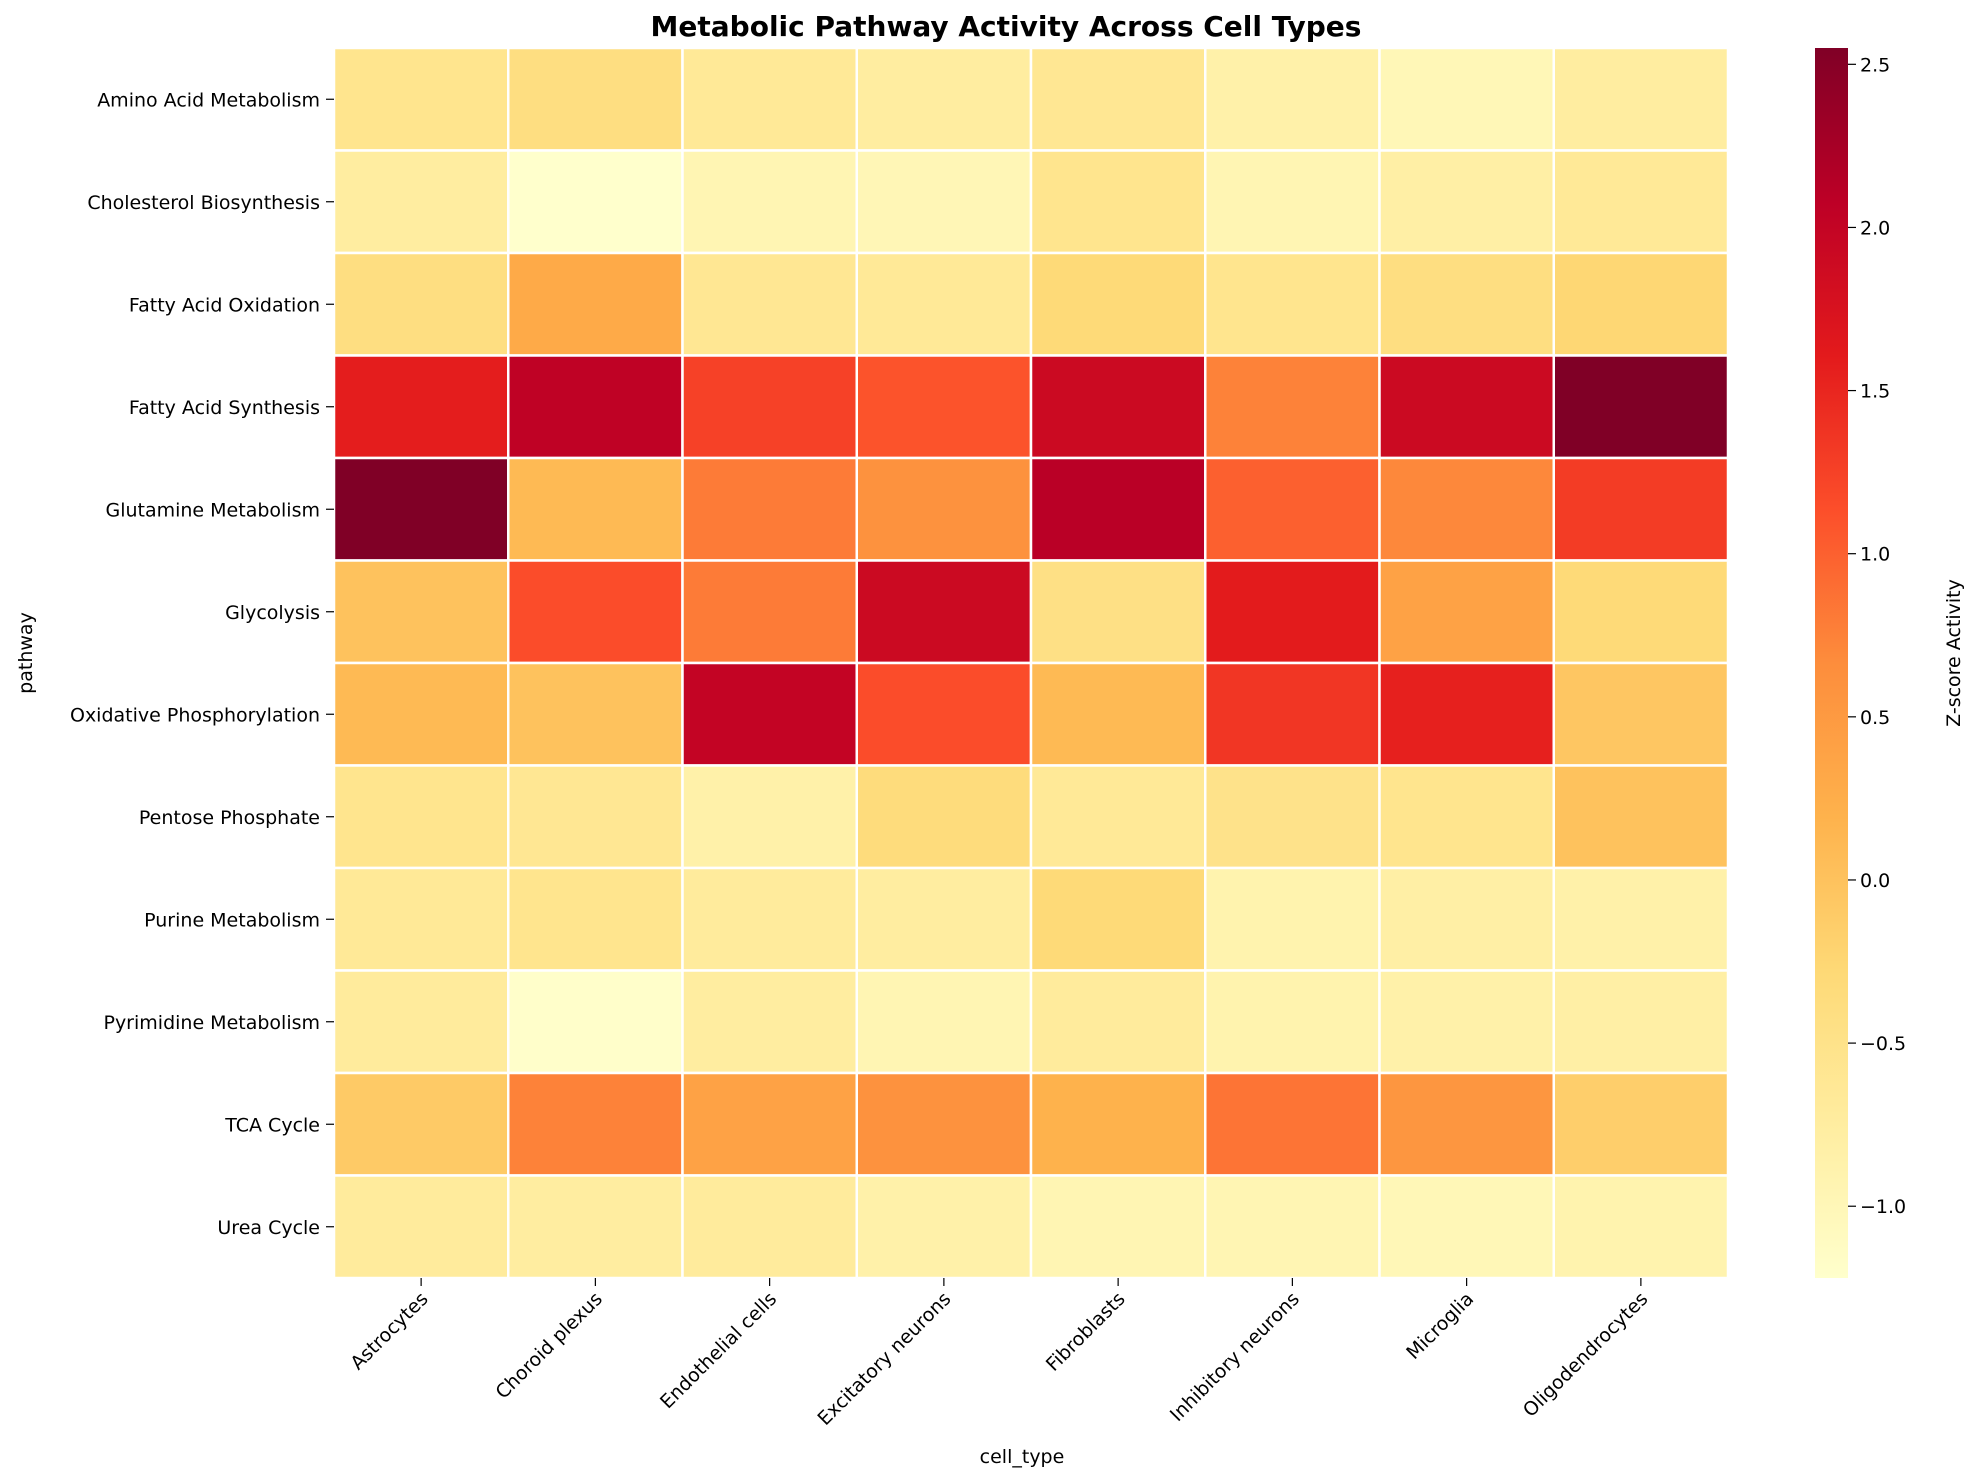 The width and height of the screenshot is (1978, 1483). I want to click on y-tick-label: Pyrimidine Metabolism, so click(211, 1023).